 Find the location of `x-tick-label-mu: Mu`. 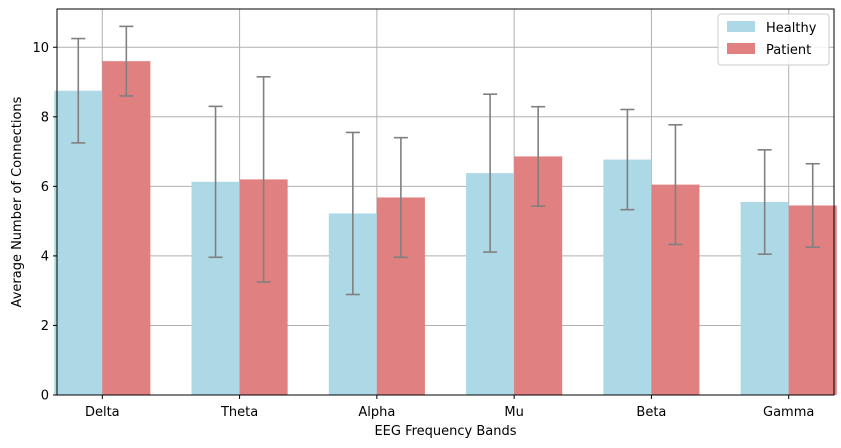

x-tick-label-mu: Mu is located at coordinates (513, 412).